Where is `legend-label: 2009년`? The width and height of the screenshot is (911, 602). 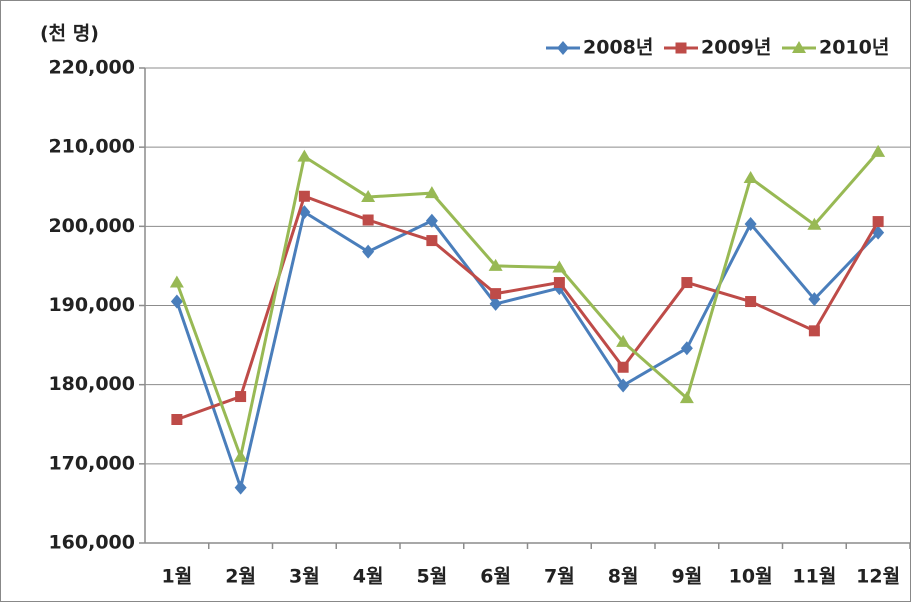
legend-label: 2009년 is located at coordinates (736, 48).